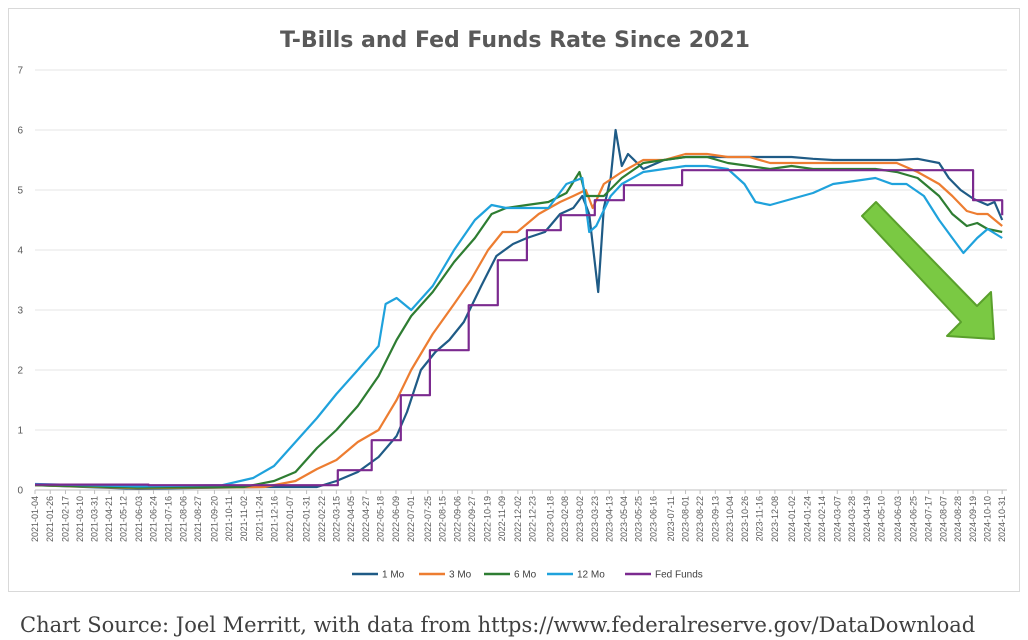  What do you see at coordinates (654, 519) in the screenshot?
I see `x-tick-label: 2023-06-16` at bounding box center [654, 519].